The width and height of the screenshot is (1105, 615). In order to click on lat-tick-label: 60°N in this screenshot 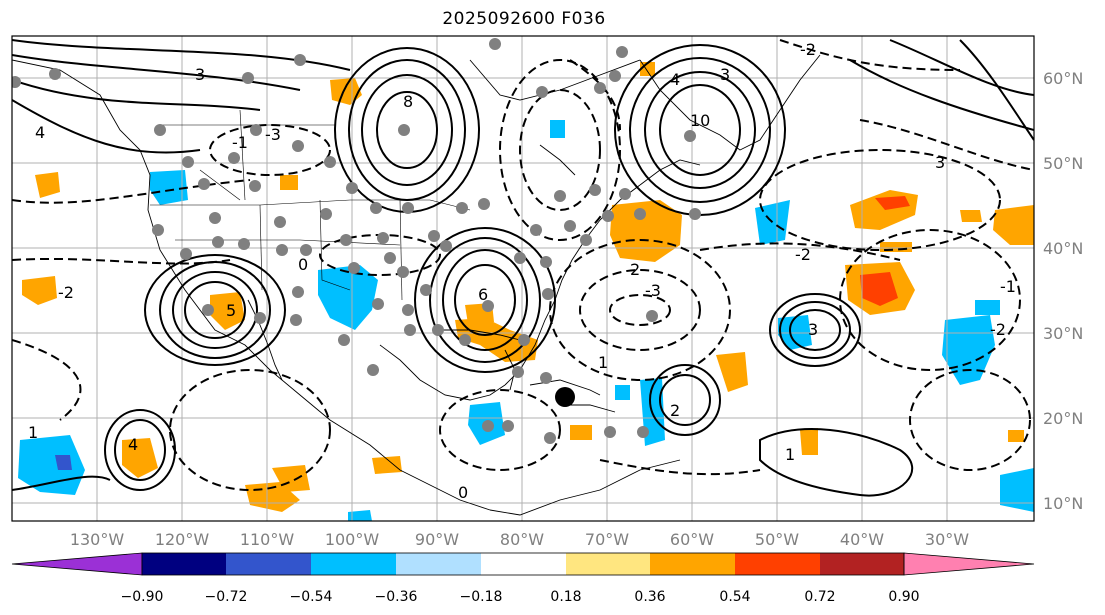, I will do `click(1063, 78)`.